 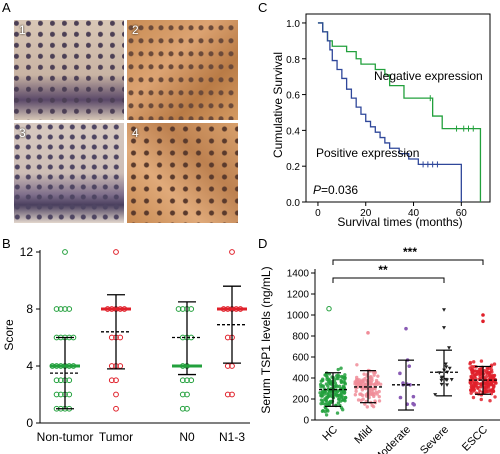 What do you see at coordinates (69, 70) in the screenshot?
I see `micrograph-1: 1` at bounding box center [69, 70].